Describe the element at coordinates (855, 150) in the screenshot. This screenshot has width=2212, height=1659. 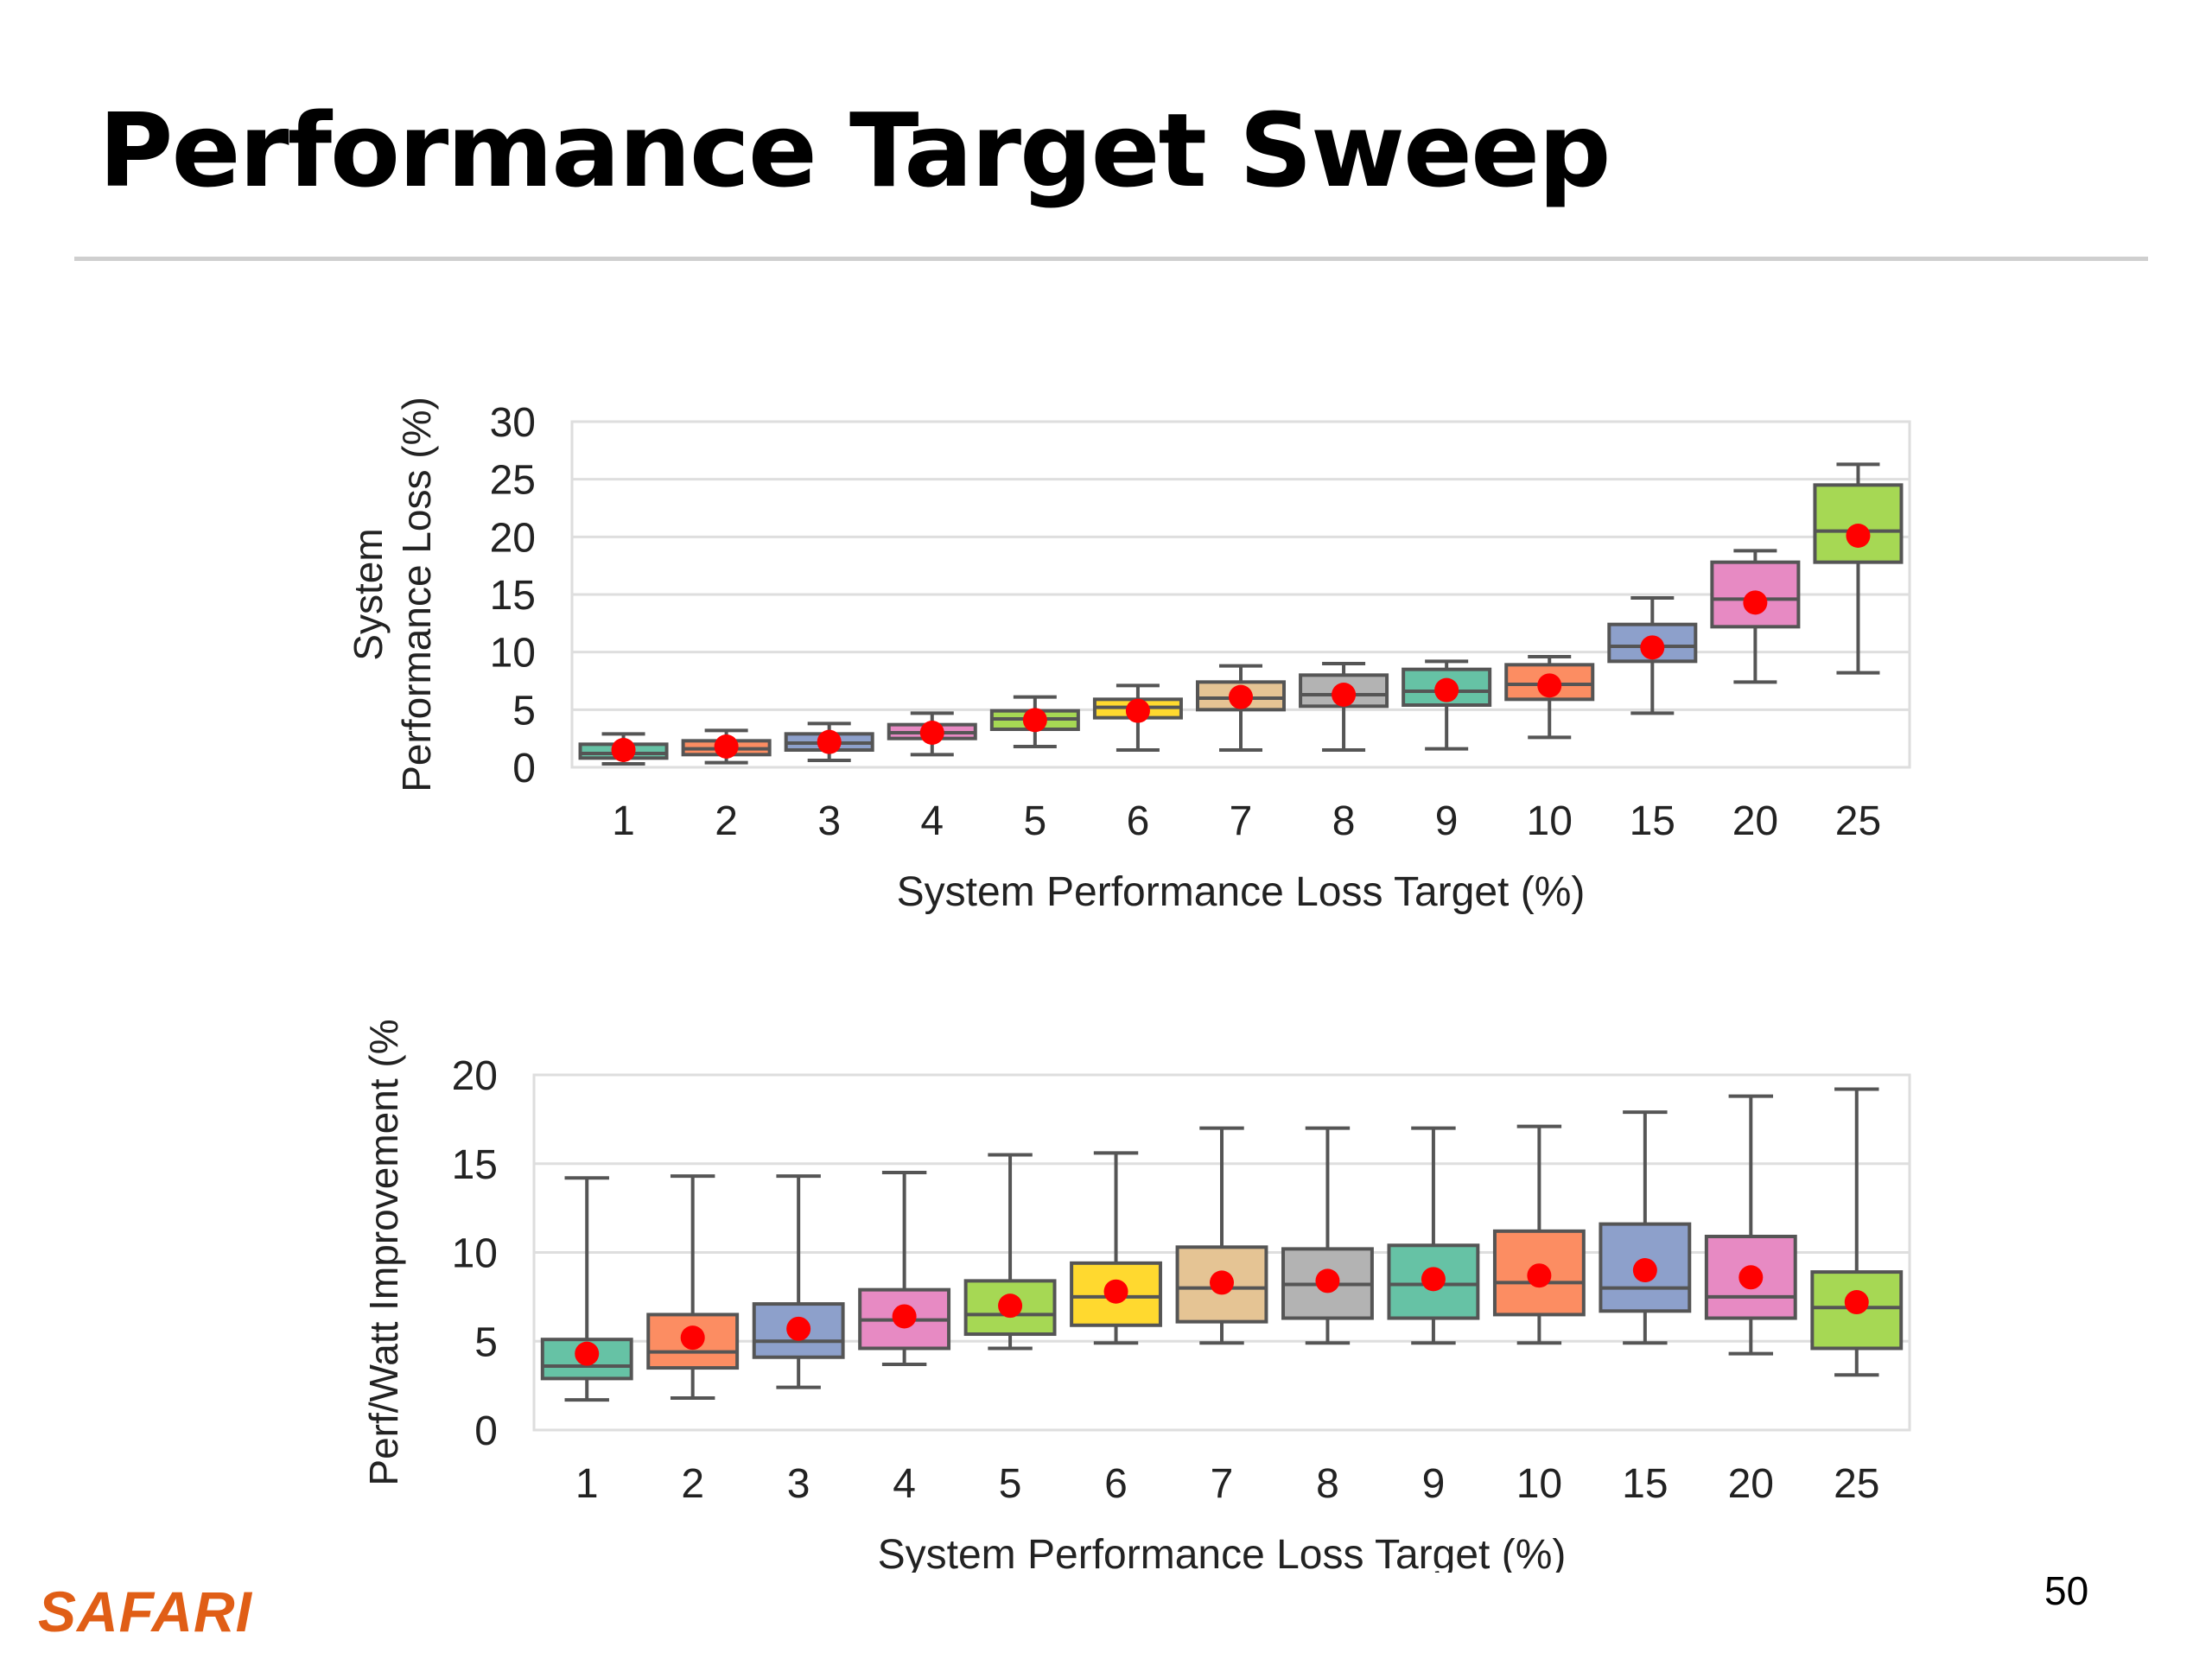
I see `slide-title: Performance Target Sweep` at that location.